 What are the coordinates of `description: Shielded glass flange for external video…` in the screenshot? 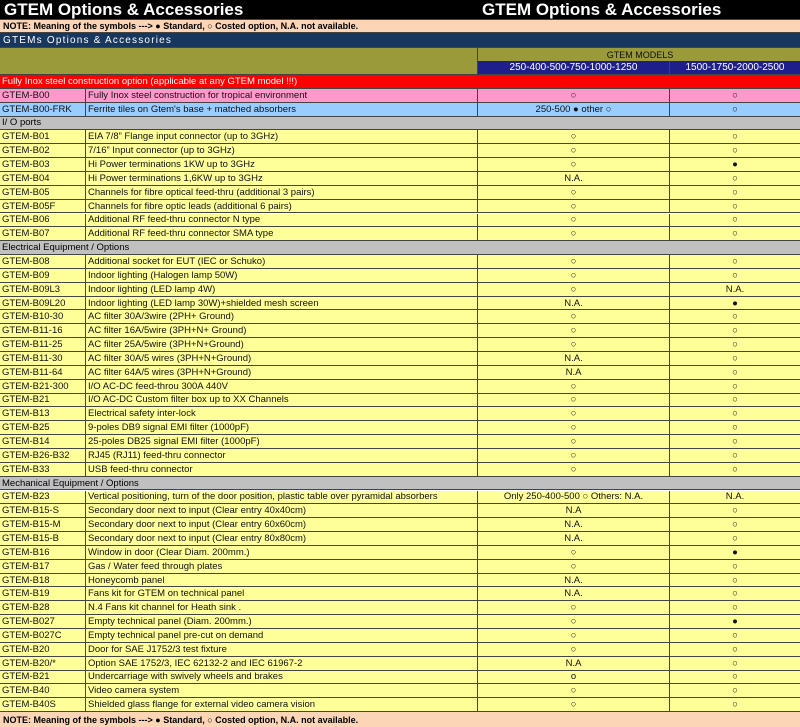 It's located at (282, 705).